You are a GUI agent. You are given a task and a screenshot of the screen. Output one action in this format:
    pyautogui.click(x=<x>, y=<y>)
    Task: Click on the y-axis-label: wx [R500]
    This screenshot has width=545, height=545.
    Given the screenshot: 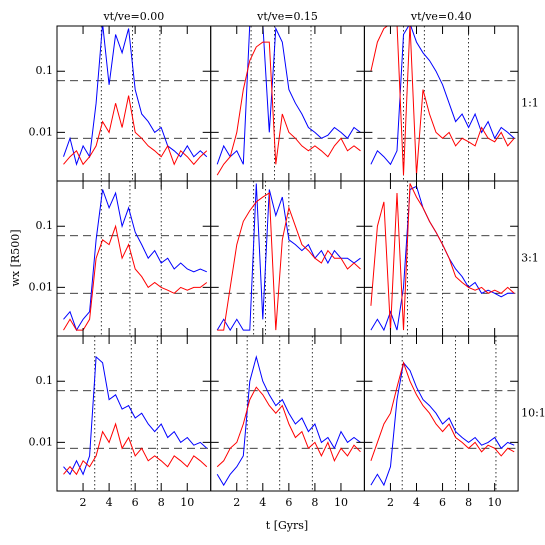 What is the action you would take?
    pyautogui.click(x=15, y=258)
    